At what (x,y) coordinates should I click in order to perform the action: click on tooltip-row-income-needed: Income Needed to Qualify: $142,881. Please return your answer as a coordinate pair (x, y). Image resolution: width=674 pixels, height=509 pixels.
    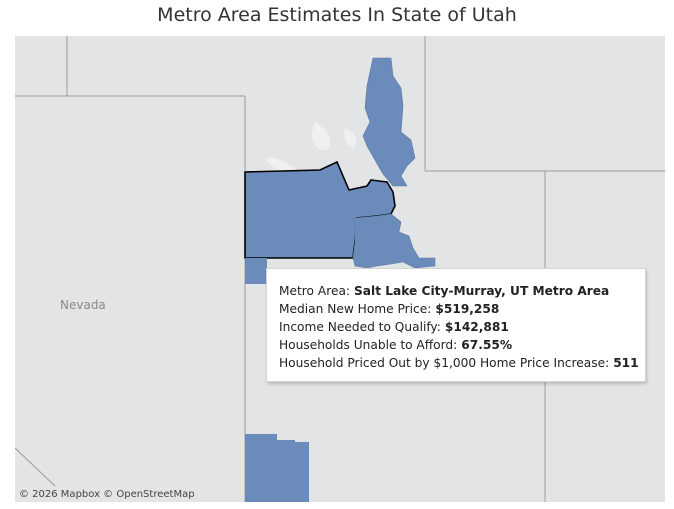
    Looking at the image, I should click on (456, 327).